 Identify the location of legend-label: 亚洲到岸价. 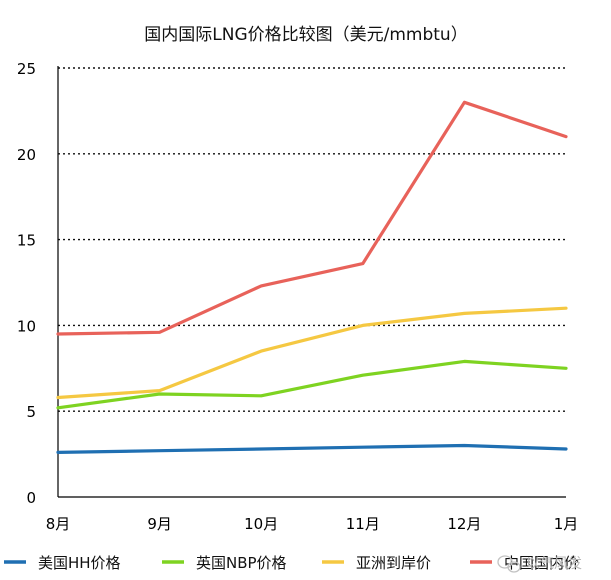
(393, 563).